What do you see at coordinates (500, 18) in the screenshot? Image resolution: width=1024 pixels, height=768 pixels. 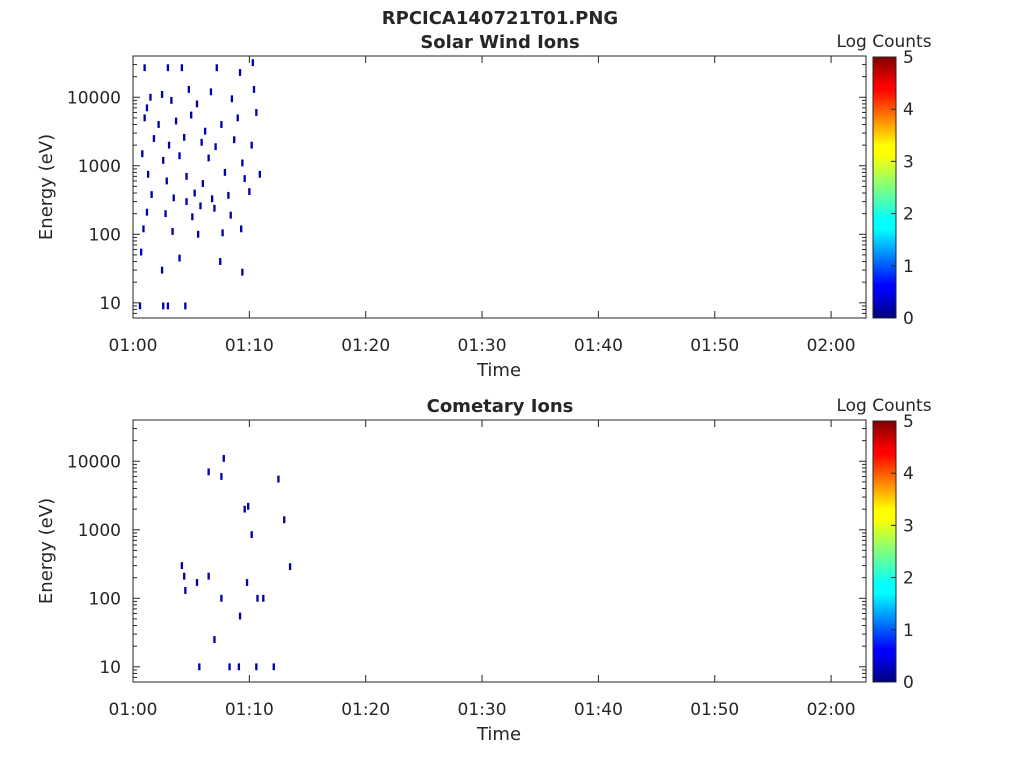 I see `figure-title: RPCICA140721T01.PNG` at bounding box center [500, 18].